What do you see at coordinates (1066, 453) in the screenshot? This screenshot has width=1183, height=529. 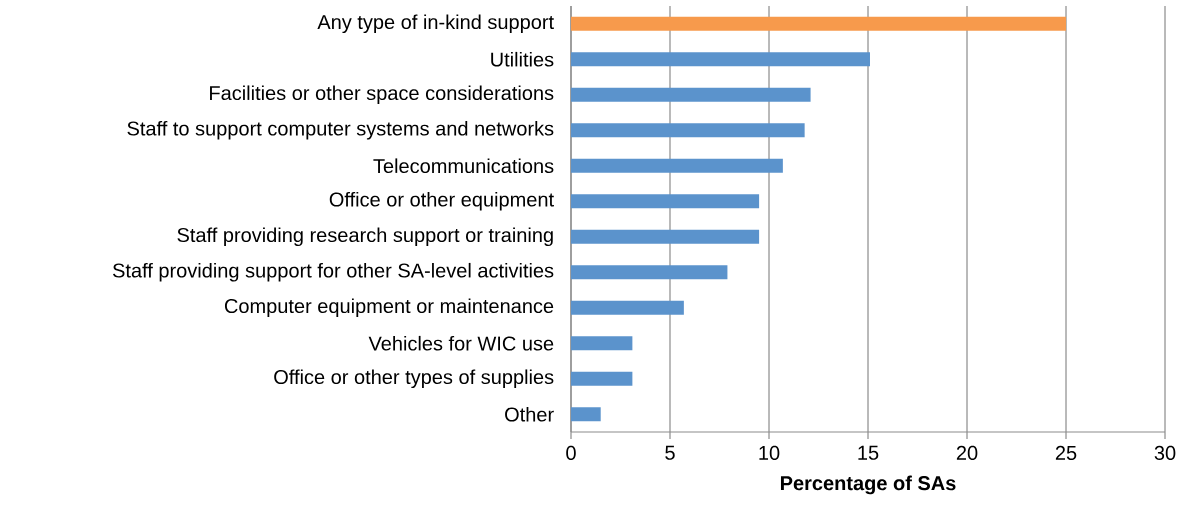 I see `x-tick-label: 25` at bounding box center [1066, 453].